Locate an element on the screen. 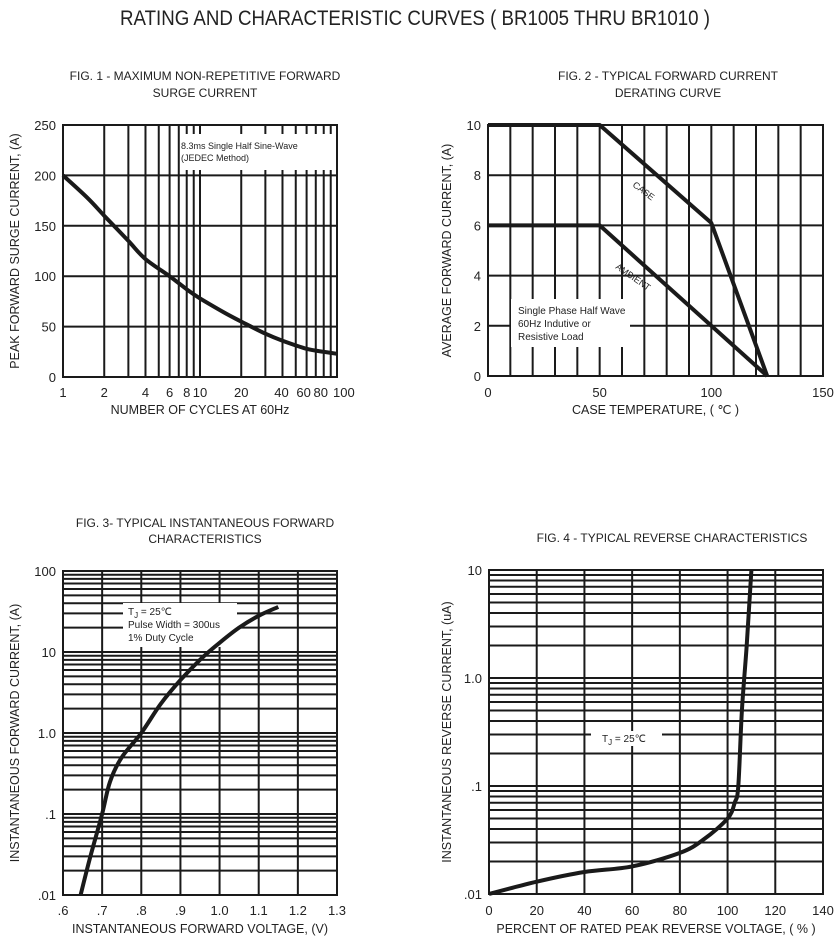 Image resolution: width=840 pixels, height=941 pixels. x-axis-label: NUMBER OF CYCLES AT 60Hz is located at coordinates (200, 410).